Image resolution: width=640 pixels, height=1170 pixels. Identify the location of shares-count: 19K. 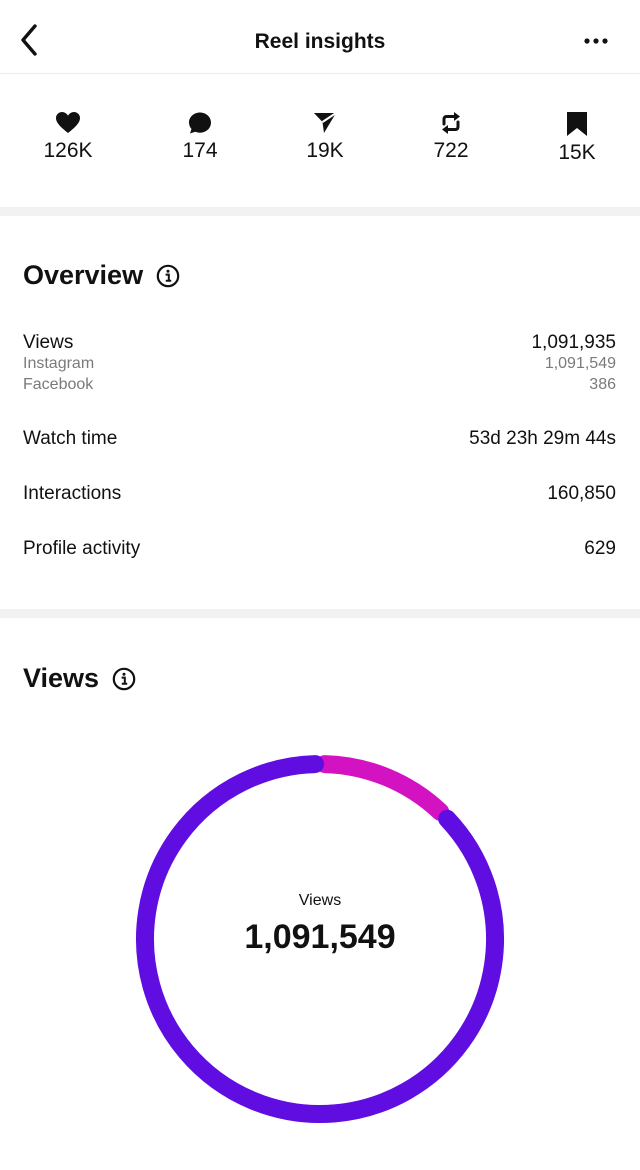
(325, 150).